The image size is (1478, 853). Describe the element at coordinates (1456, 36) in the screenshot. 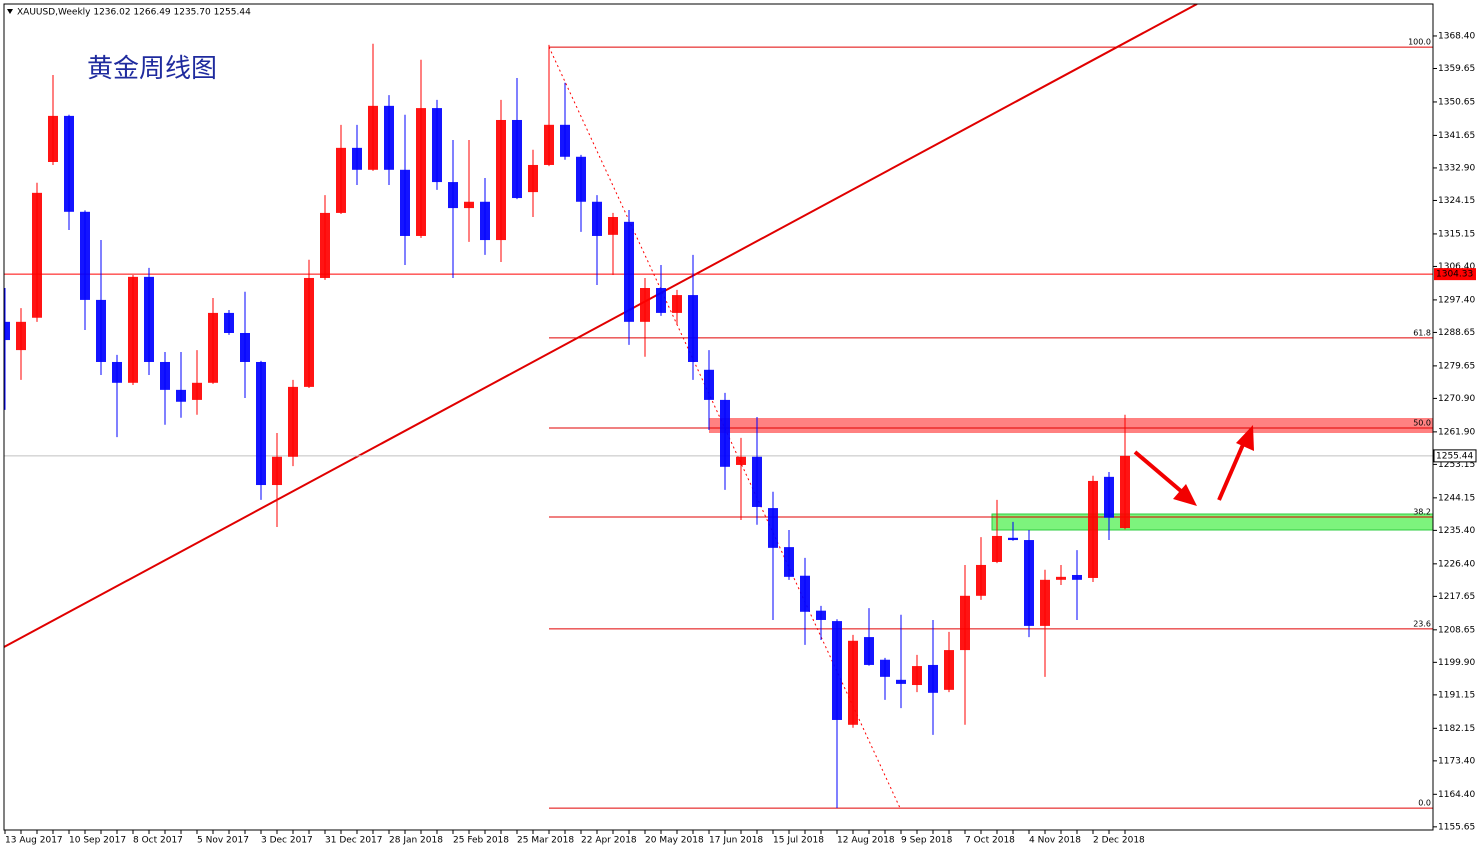

I see `y-tick-label: 1368.40` at that location.